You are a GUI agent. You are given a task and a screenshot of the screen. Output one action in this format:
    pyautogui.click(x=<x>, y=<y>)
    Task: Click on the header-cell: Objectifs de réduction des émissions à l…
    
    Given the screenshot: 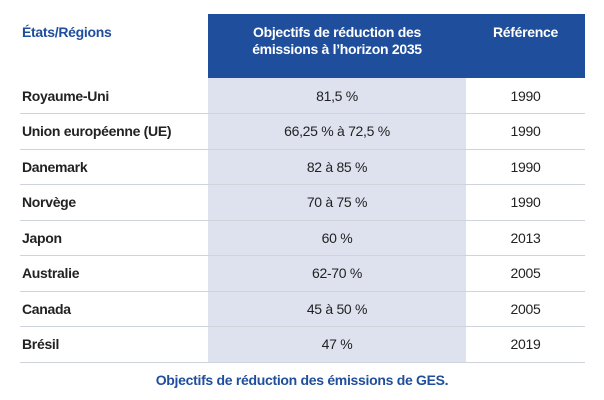 What is the action you would take?
    pyautogui.click(x=337, y=46)
    